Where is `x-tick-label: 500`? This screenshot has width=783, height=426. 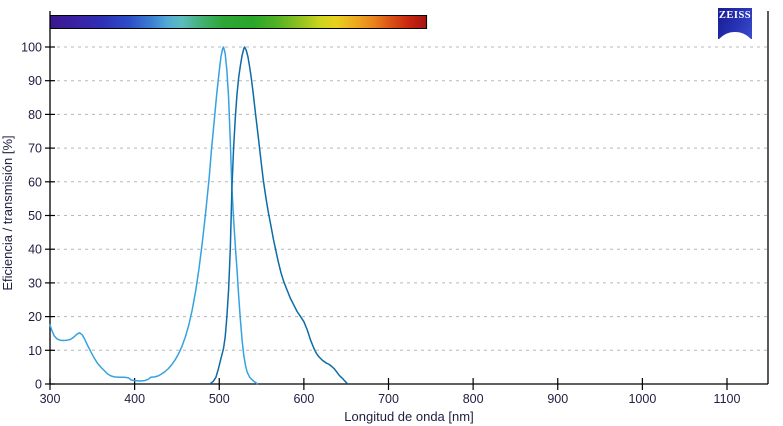
x-tick-label: 500 is located at coordinates (219, 399).